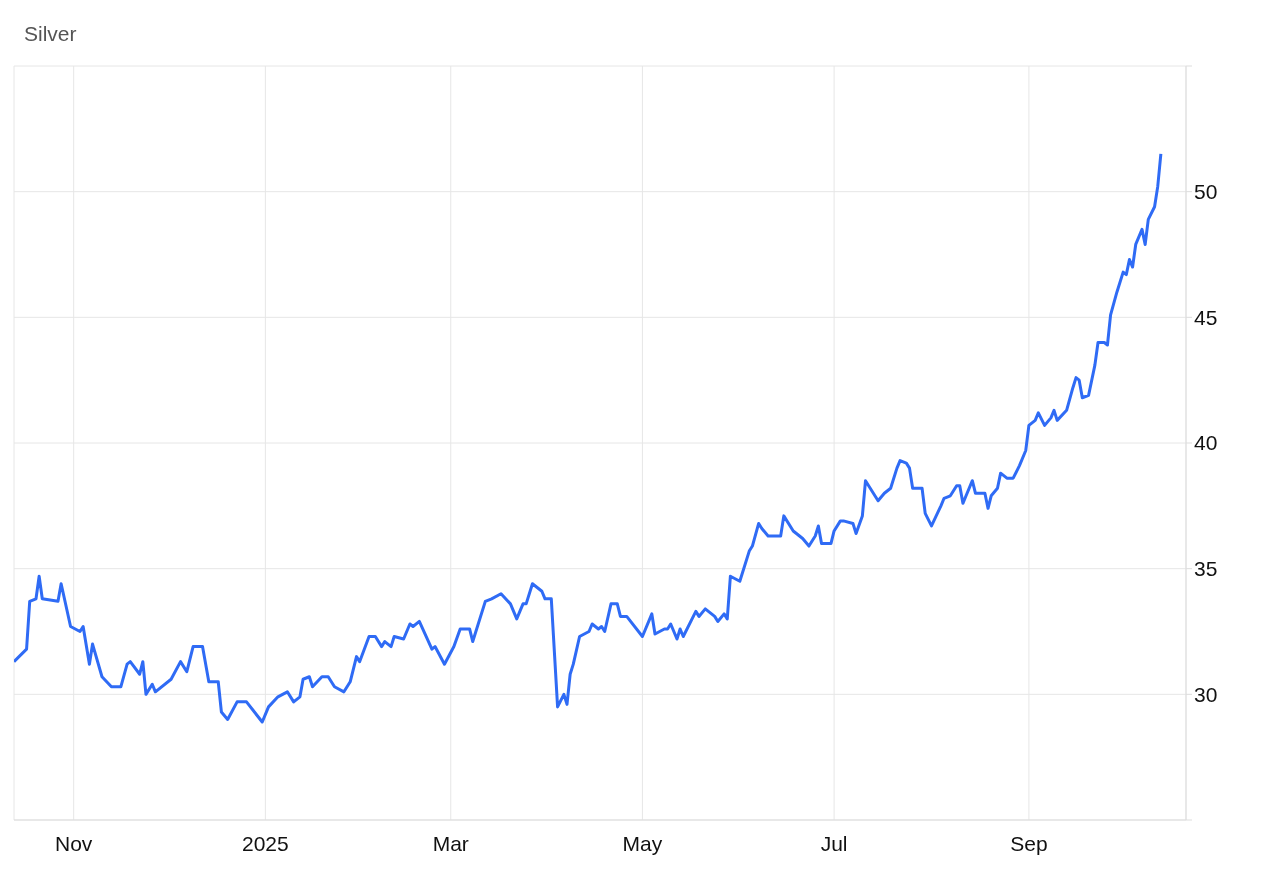 The image size is (1280, 887). What do you see at coordinates (1206, 317) in the screenshot?
I see `y-tick-label: 45` at bounding box center [1206, 317].